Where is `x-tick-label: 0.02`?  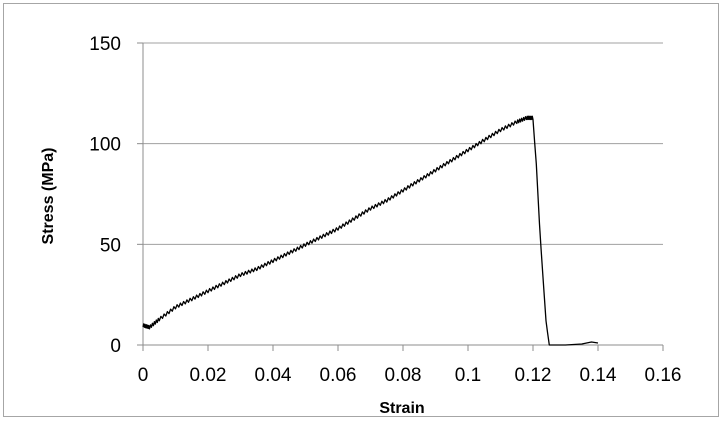
x-tick-label: 0.02 is located at coordinates (208, 375).